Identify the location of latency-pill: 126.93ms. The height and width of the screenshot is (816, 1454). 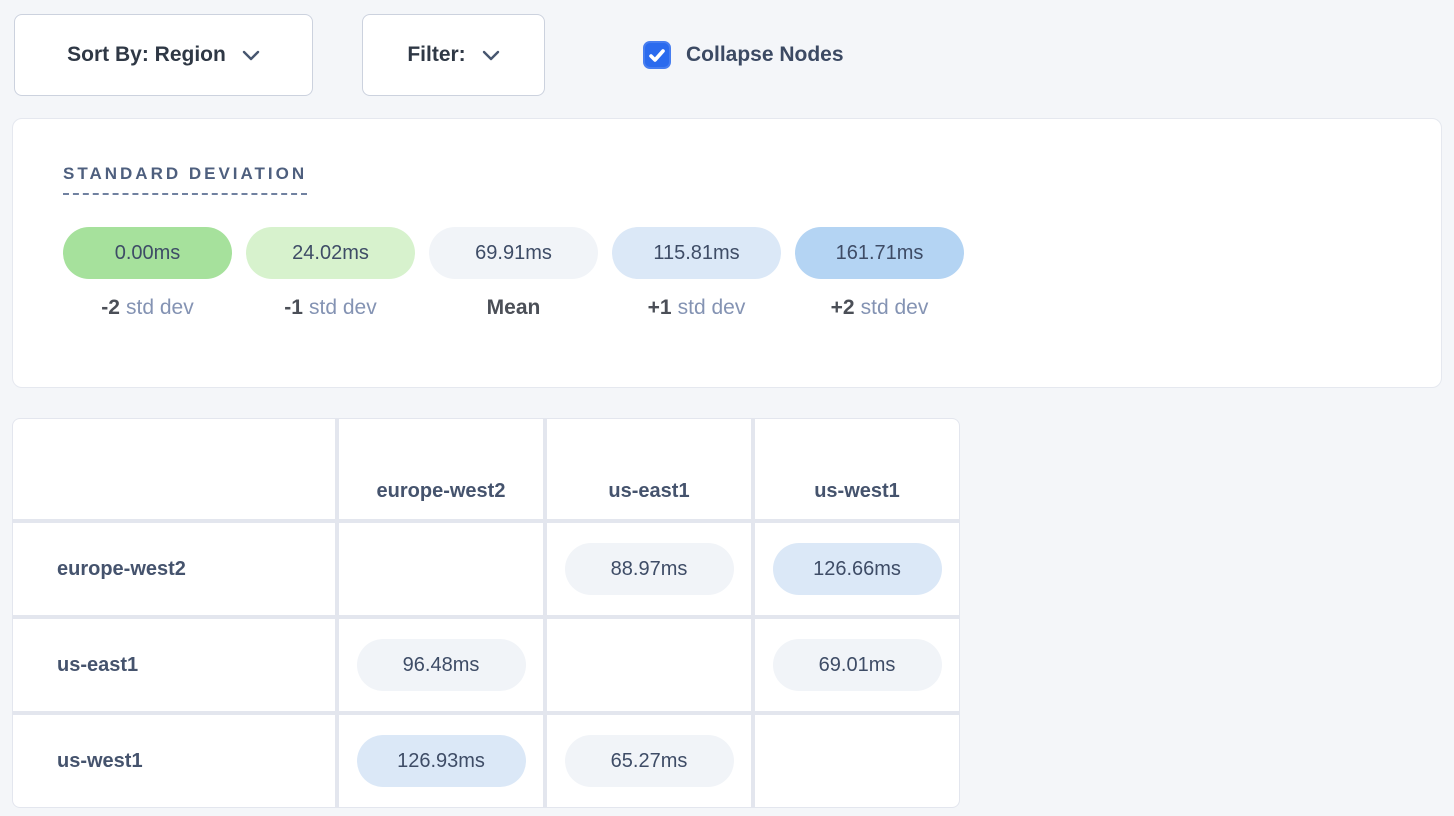
(441, 761).